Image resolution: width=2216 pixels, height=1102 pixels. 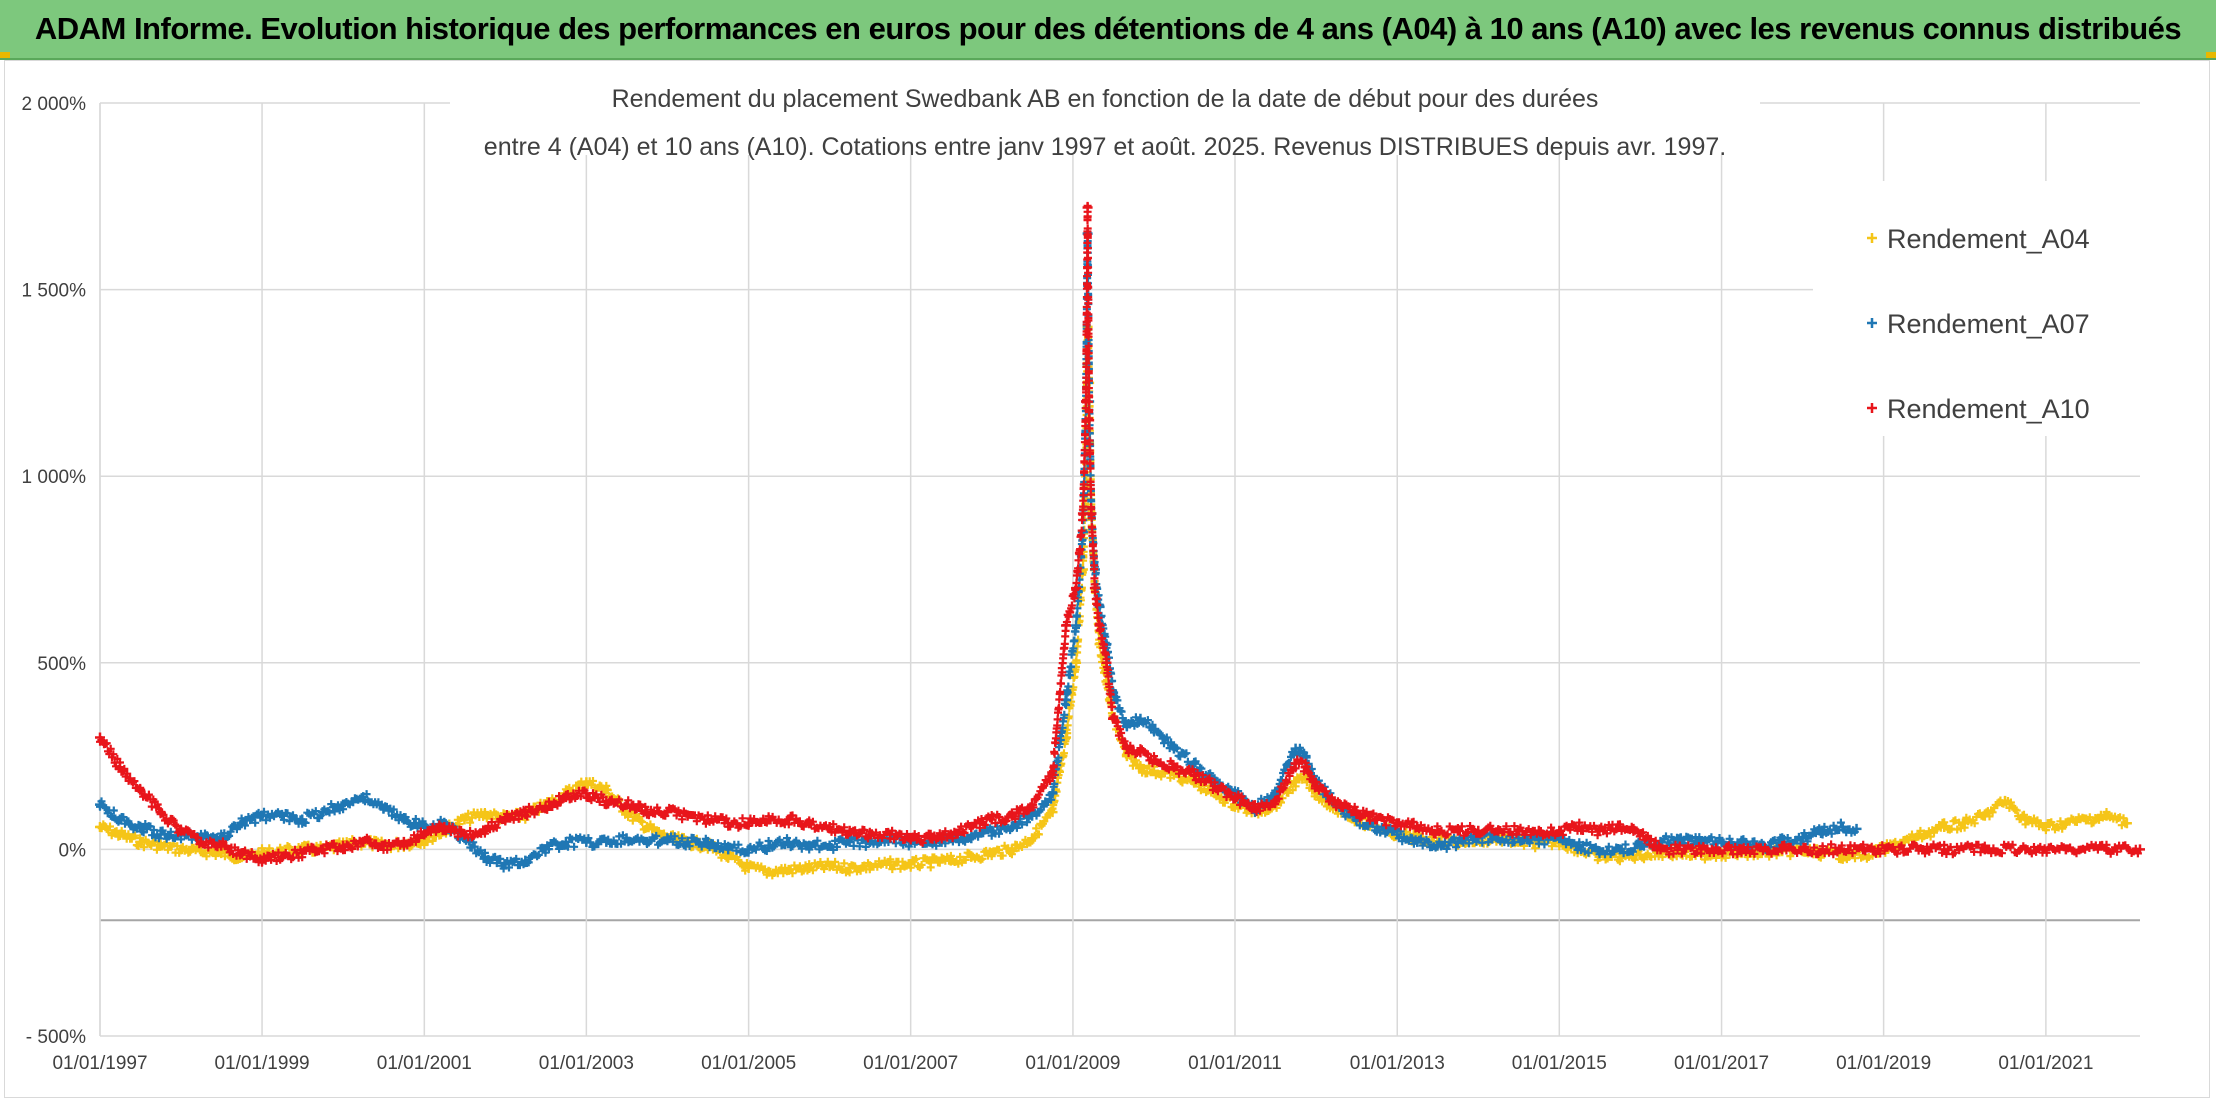 What do you see at coordinates (54, 291) in the screenshot?
I see `y-tick-label: 1 500%` at bounding box center [54, 291].